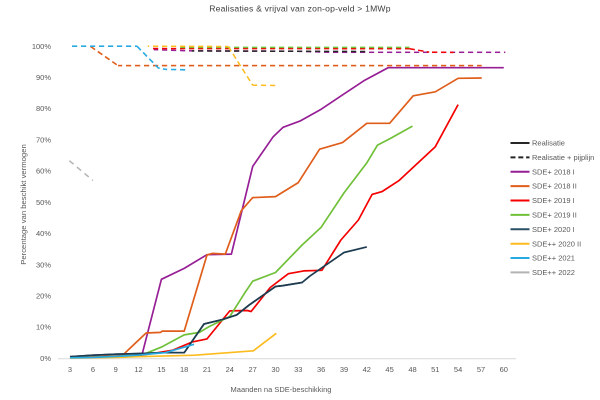 This screenshot has width=600, height=400. Describe the element at coordinates (43, 202) in the screenshot. I see `svg-text: 50%` at that location.